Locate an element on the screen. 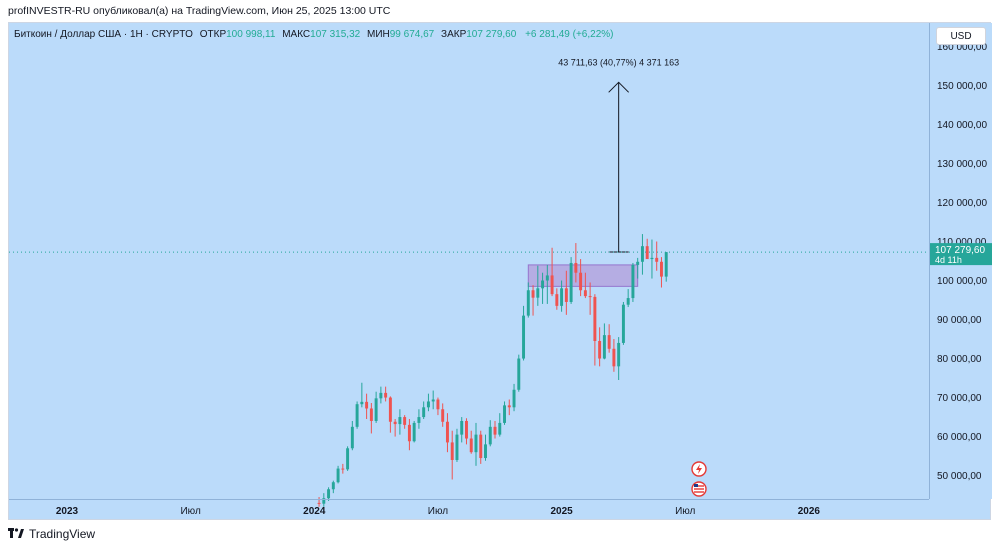 The image size is (1000, 549). candle-countdown: 4d 11h is located at coordinates (948, 260).